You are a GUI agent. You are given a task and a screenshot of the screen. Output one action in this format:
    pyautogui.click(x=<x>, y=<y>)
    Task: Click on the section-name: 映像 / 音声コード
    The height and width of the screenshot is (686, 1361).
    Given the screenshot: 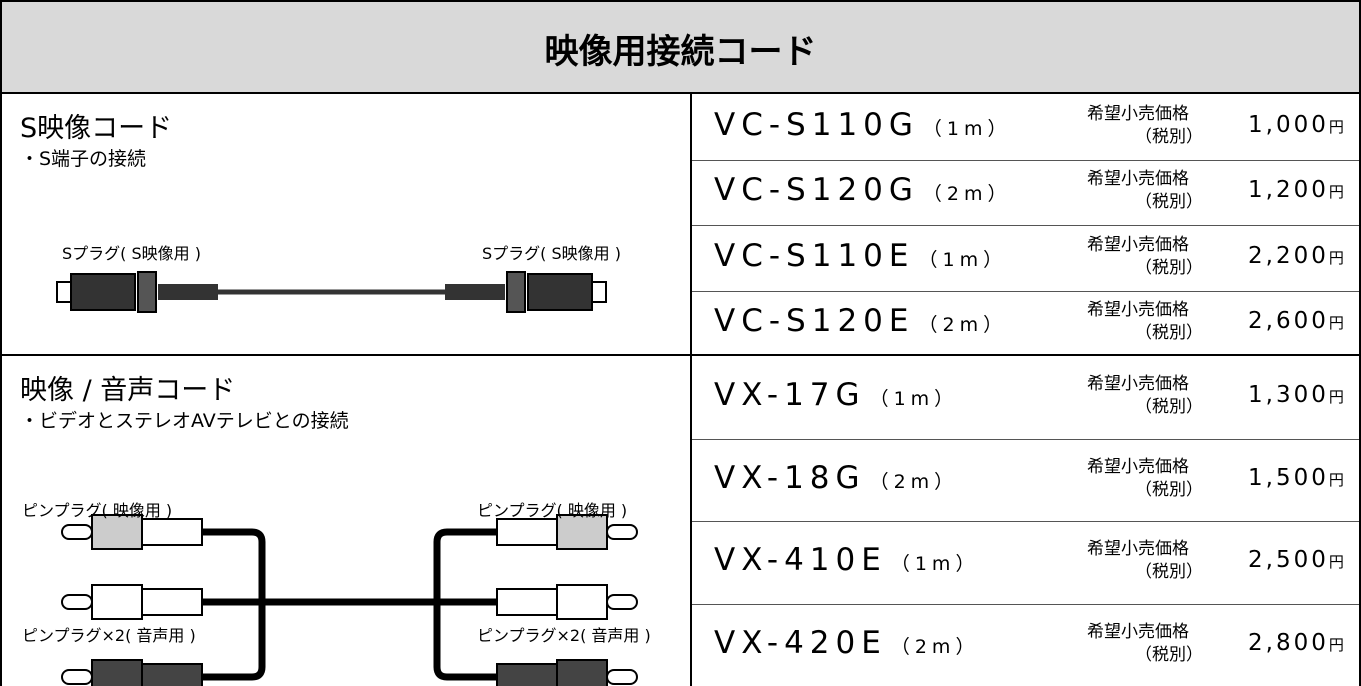 What is the action you would take?
    pyautogui.click(x=128, y=390)
    